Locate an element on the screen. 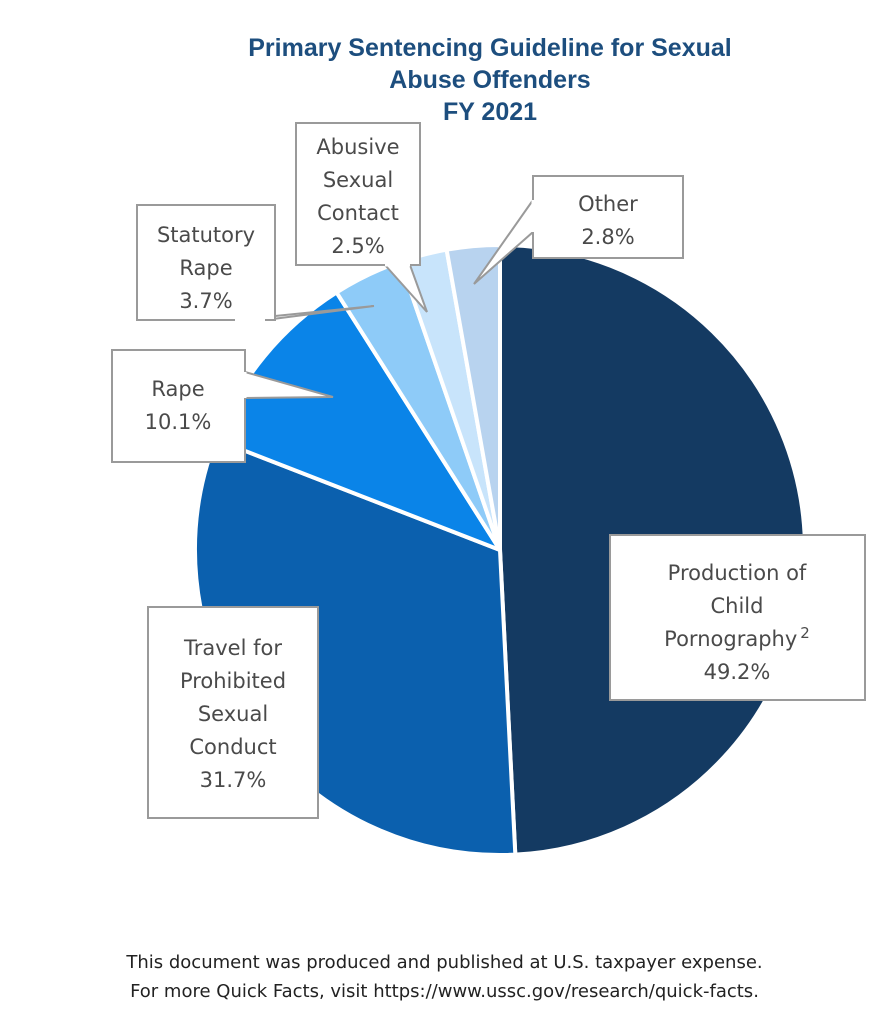 Image resolution: width=889 pixels, height=1024 pixels. callout-label: Statutory Rape 3.7% is located at coordinates (255, 263).